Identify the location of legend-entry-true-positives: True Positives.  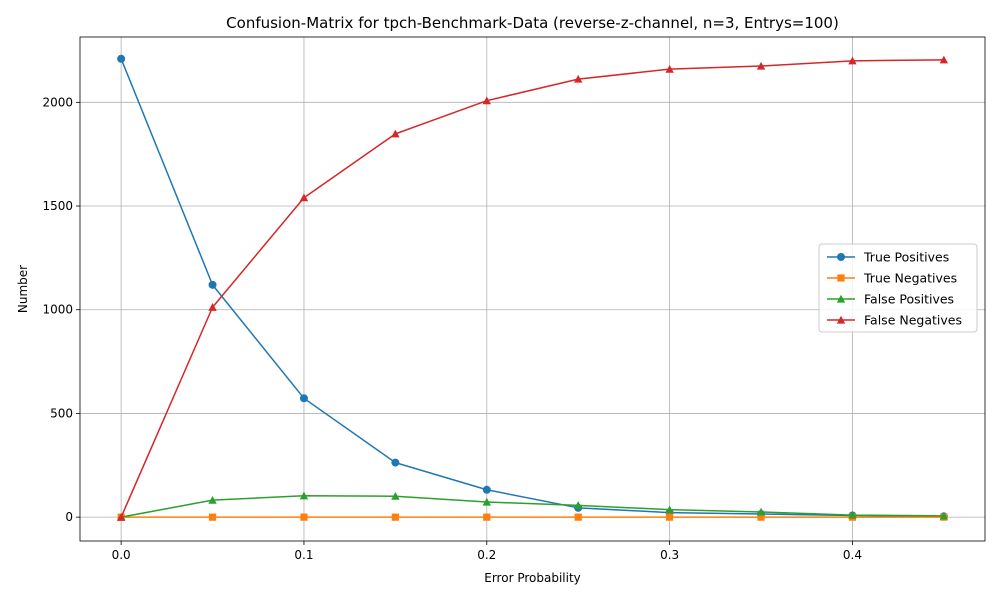
(888, 257).